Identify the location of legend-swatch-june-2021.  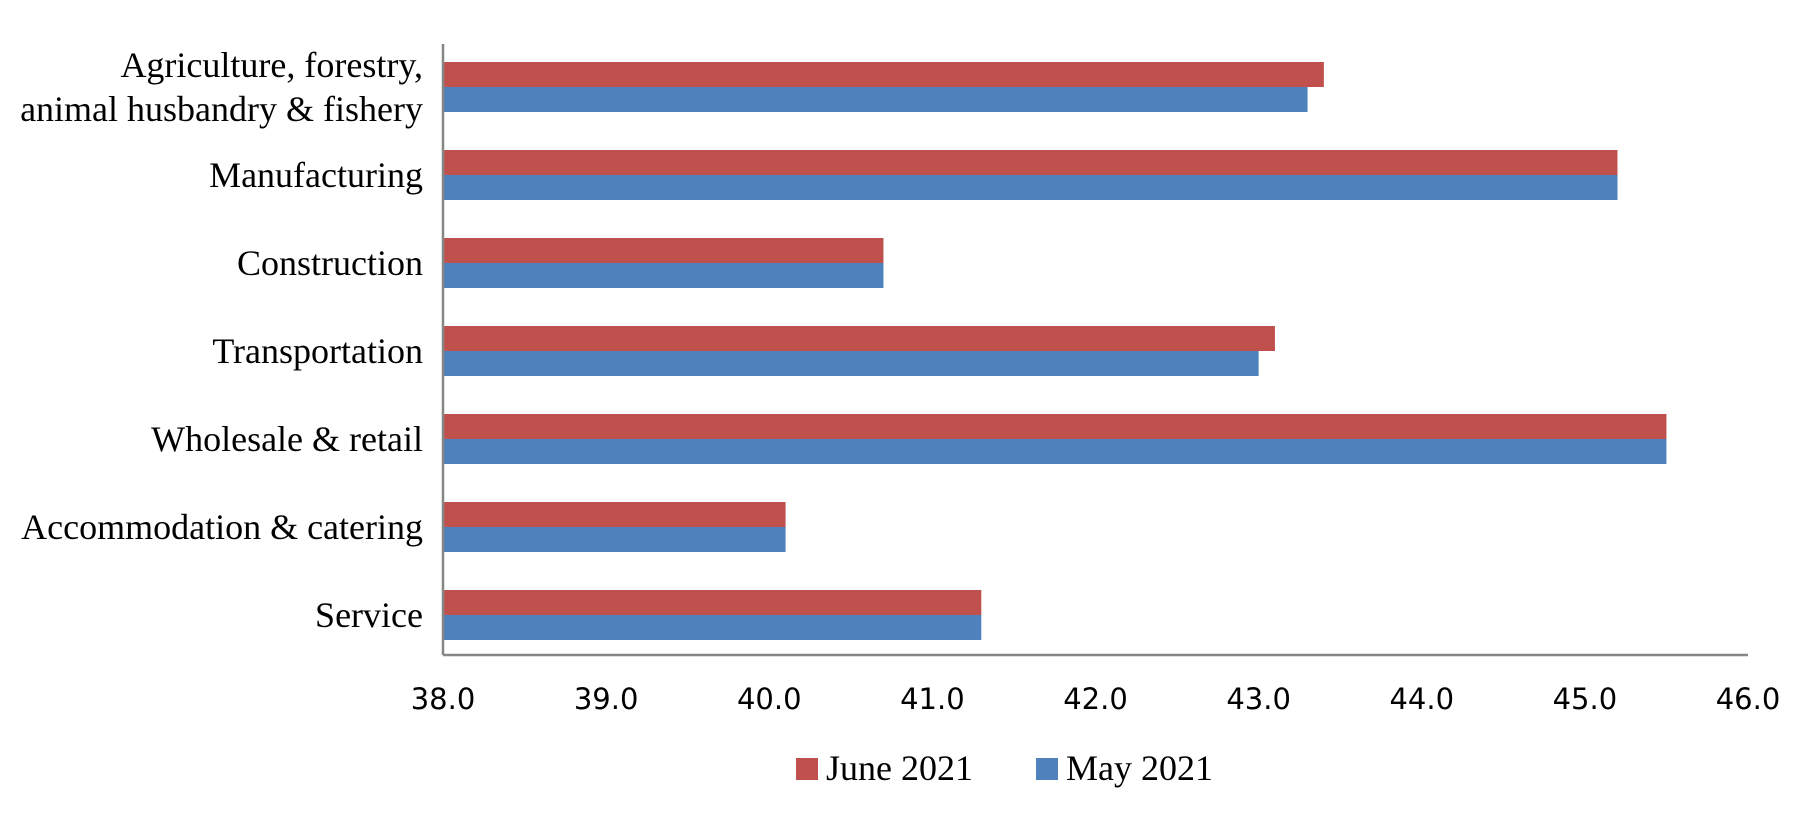
(807, 769).